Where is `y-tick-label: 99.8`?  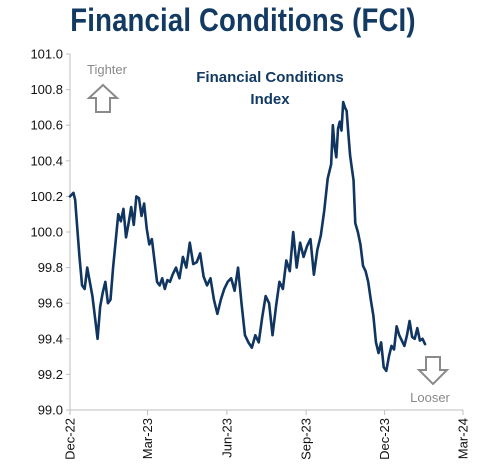
y-tick-label: 99.8 is located at coordinates (50, 267).